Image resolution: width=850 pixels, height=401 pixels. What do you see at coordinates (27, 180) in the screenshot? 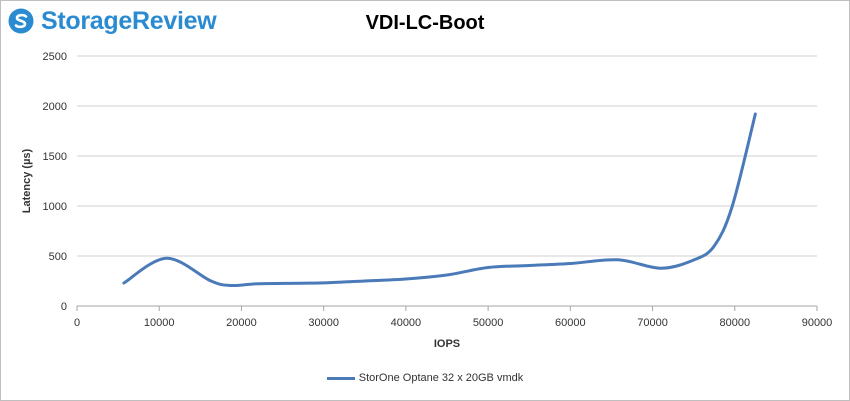
I see `y-axis-label: Latency (µs)` at bounding box center [27, 180].